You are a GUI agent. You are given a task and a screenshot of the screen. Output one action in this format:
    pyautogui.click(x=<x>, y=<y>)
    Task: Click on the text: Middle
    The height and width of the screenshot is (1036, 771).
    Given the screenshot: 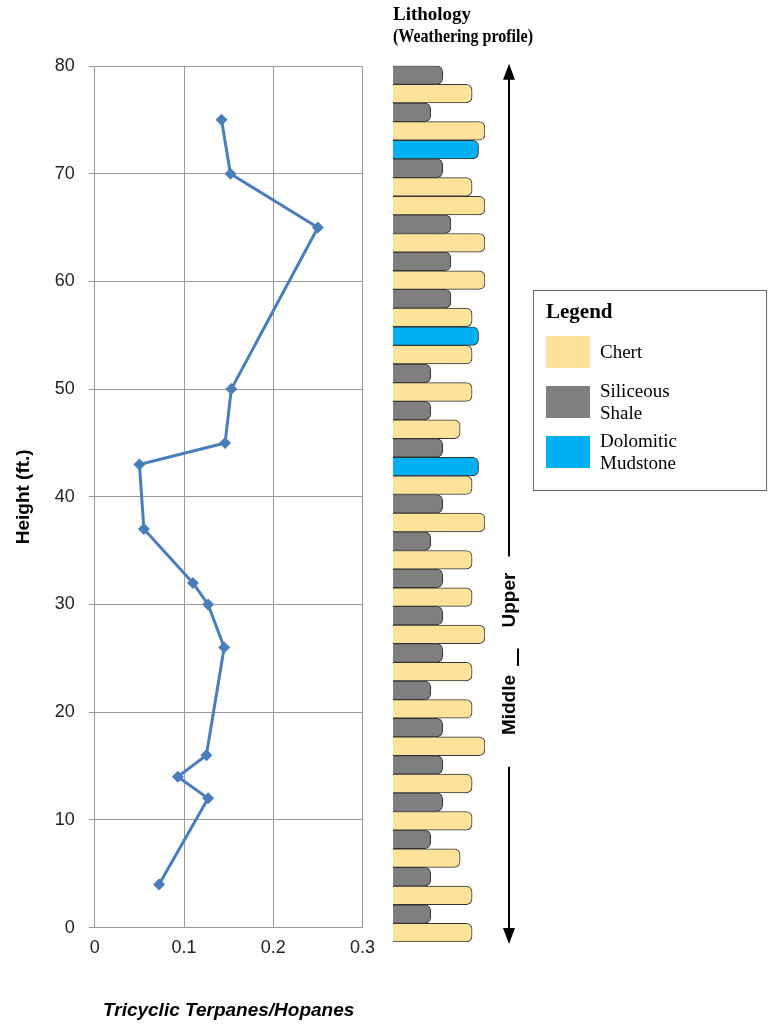 What is the action you would take?
    pyautogui.click(x=508, y=706)
    